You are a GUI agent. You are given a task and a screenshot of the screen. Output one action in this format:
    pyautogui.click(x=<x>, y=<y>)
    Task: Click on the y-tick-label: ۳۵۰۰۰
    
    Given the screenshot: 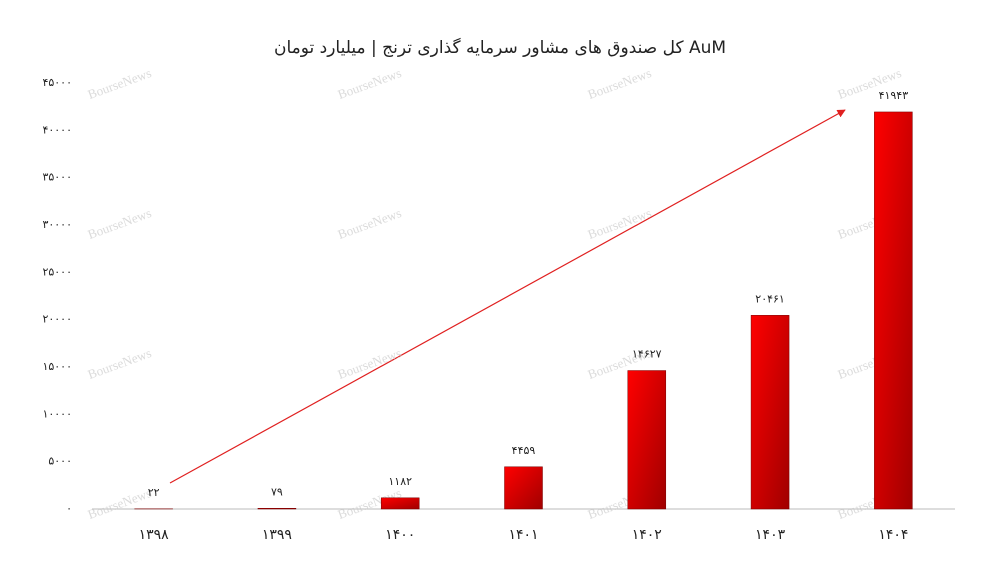 What is the action you would take?
    pyautogui.click(x=57, y=177)
    